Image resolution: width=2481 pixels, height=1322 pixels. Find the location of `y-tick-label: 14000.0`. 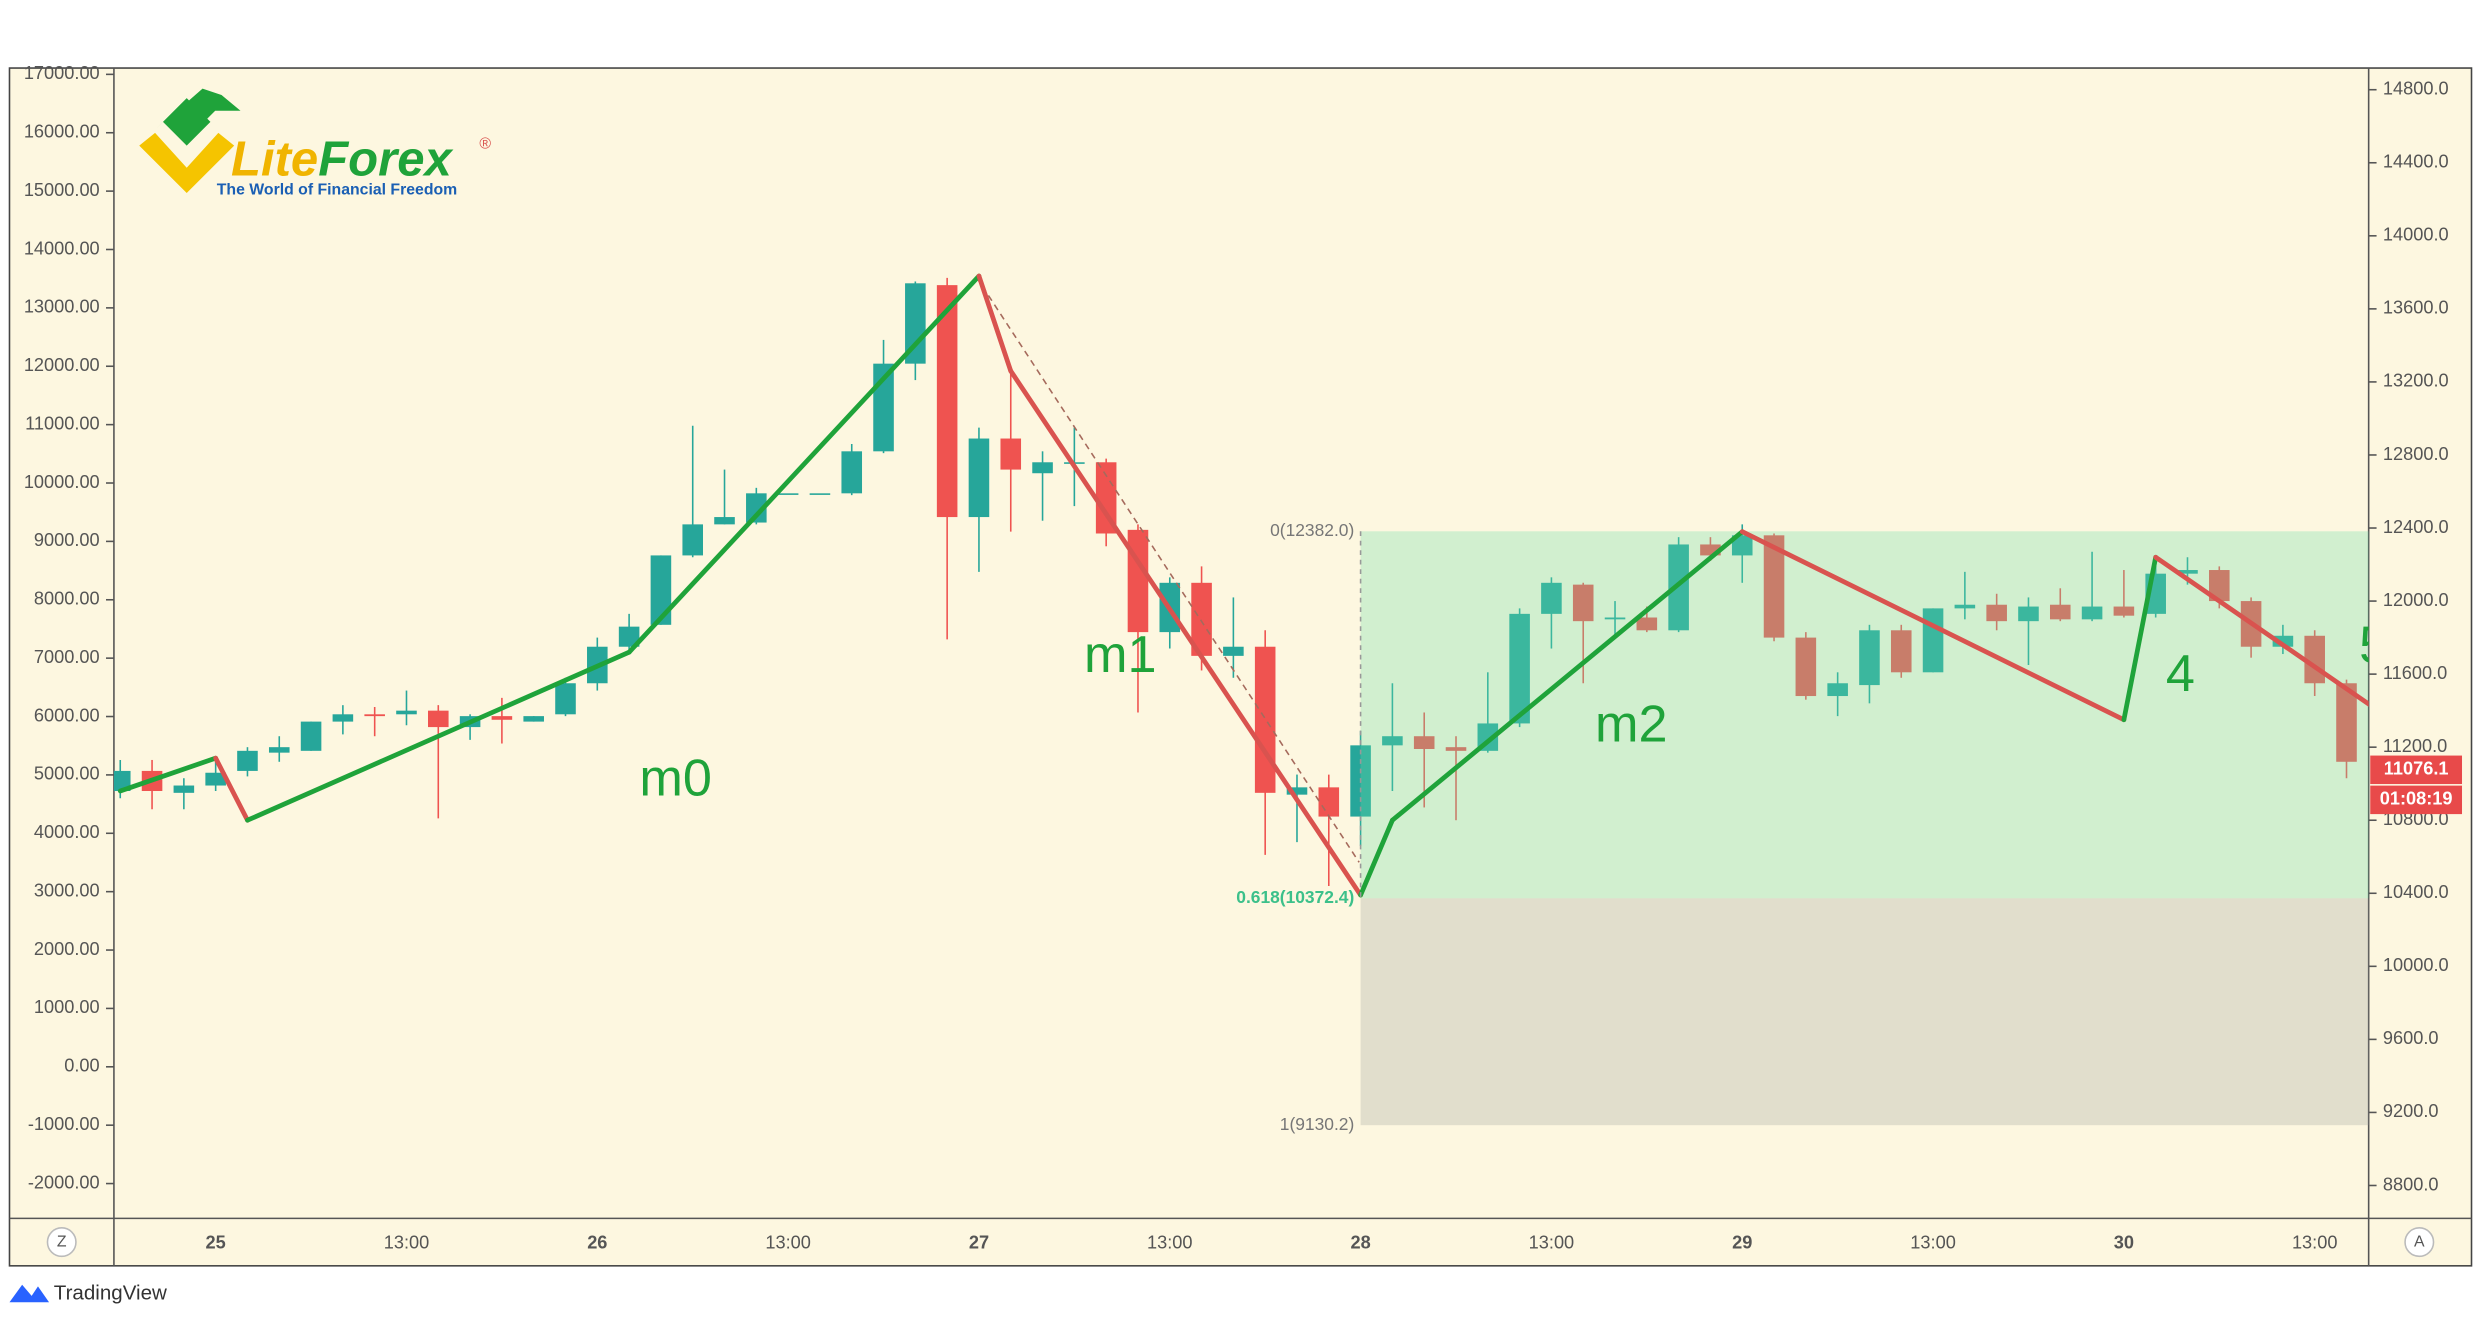

y-tick-label: 14000.0 is located at coordinates (2416, 235).